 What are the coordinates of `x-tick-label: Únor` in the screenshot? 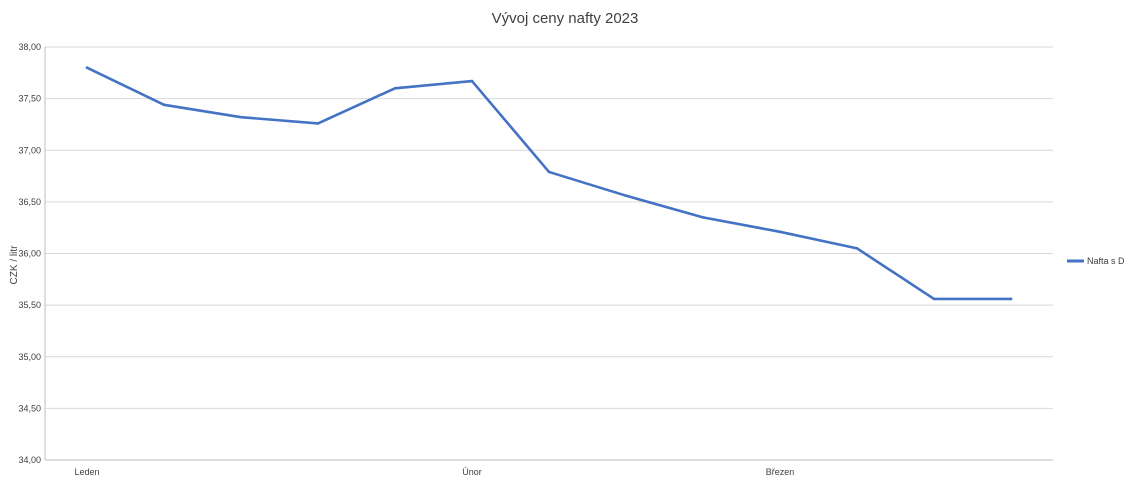 It's located at (472, 472).